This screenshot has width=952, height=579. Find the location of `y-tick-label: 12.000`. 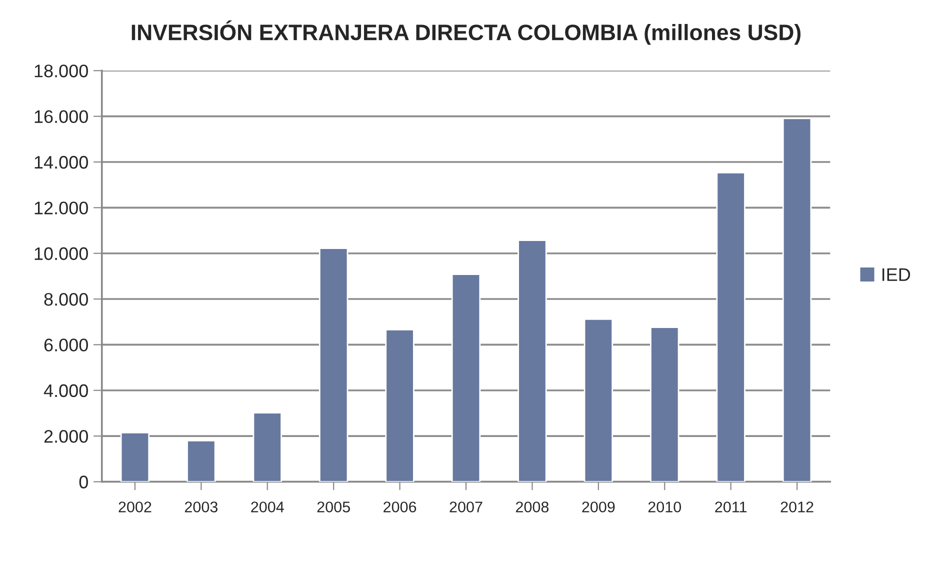

y-tick-label: 12.000 is located at coordinates (61, 208).